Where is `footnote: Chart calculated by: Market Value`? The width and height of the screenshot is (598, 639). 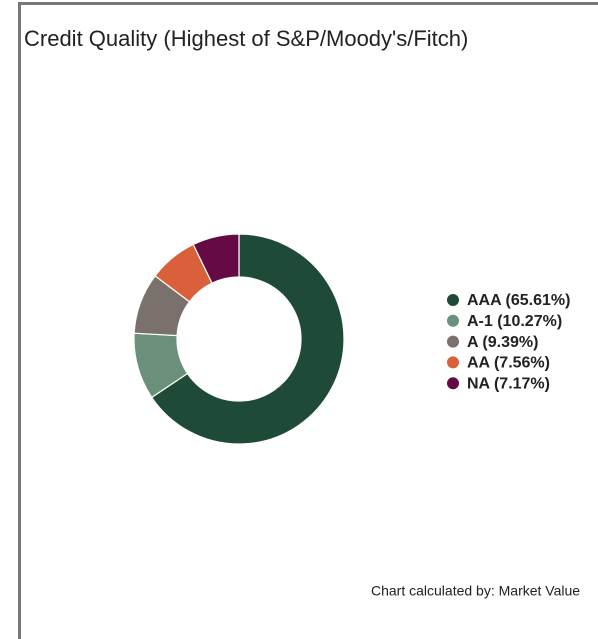
footnote: Chart calculated by: Market Value is located at coordinates (475, 591).